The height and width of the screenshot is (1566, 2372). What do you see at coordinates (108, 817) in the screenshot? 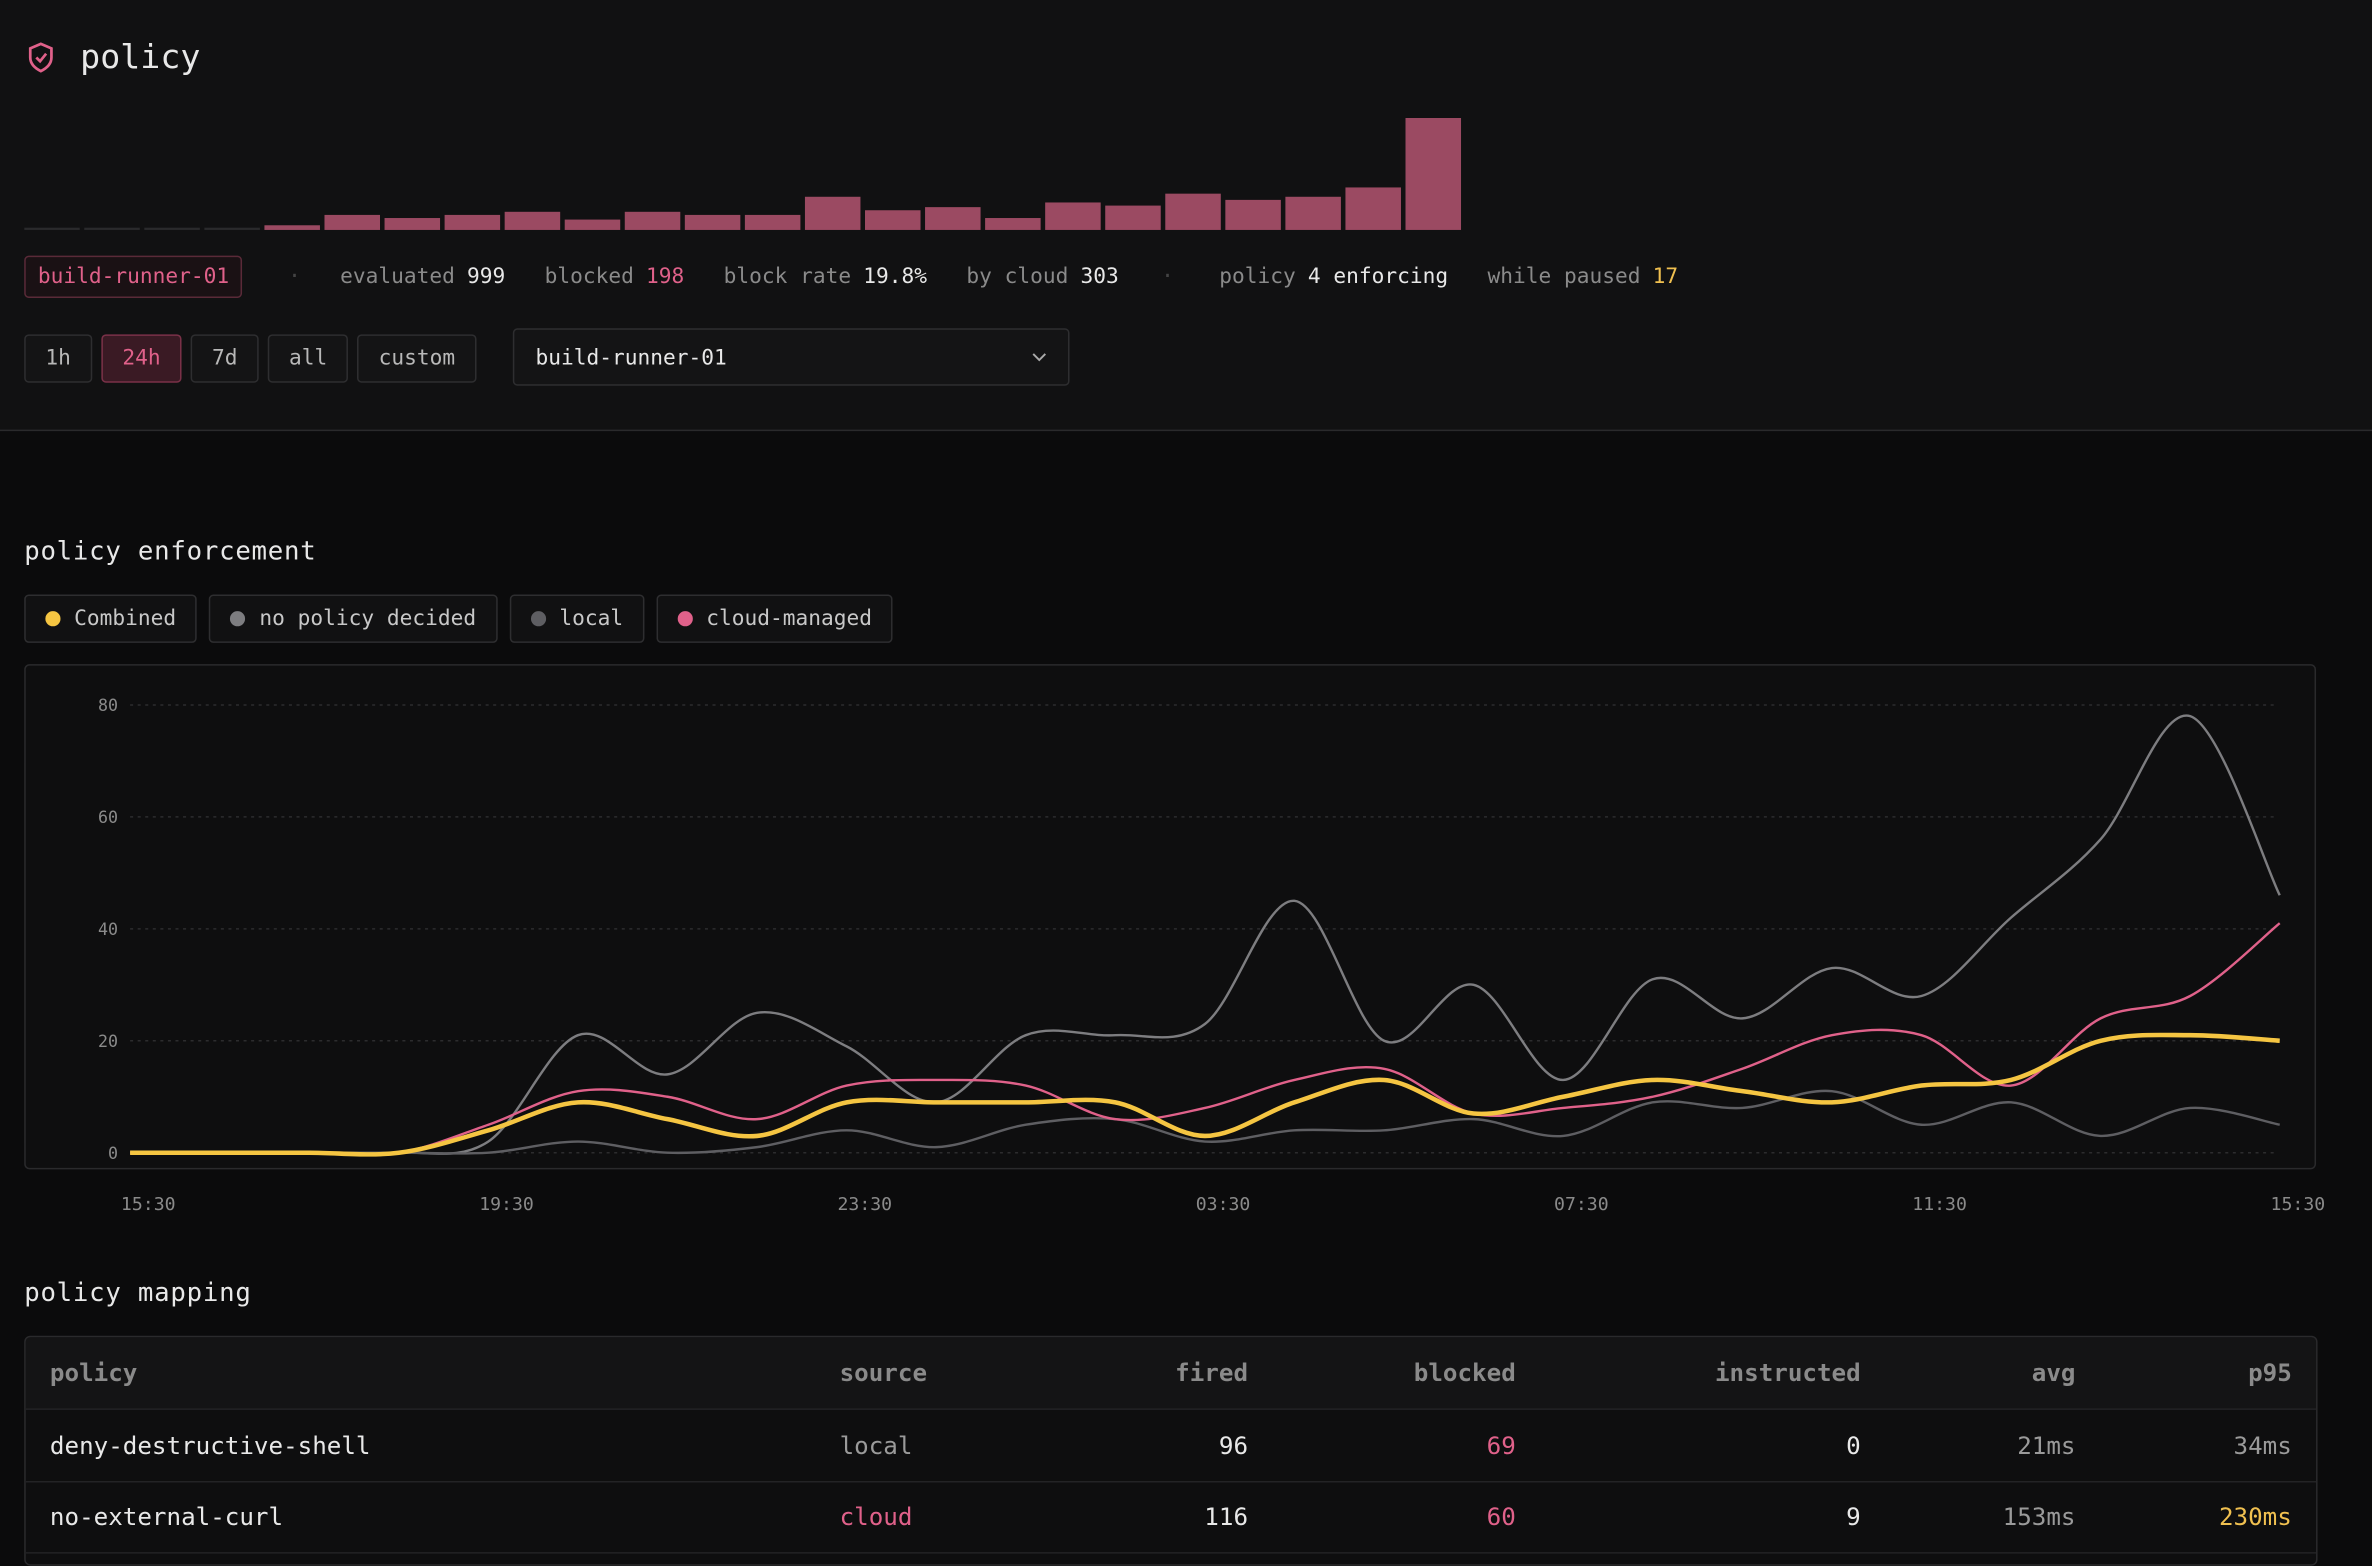
I see `y-tick-label: 60` at bounding box center [108, 817].